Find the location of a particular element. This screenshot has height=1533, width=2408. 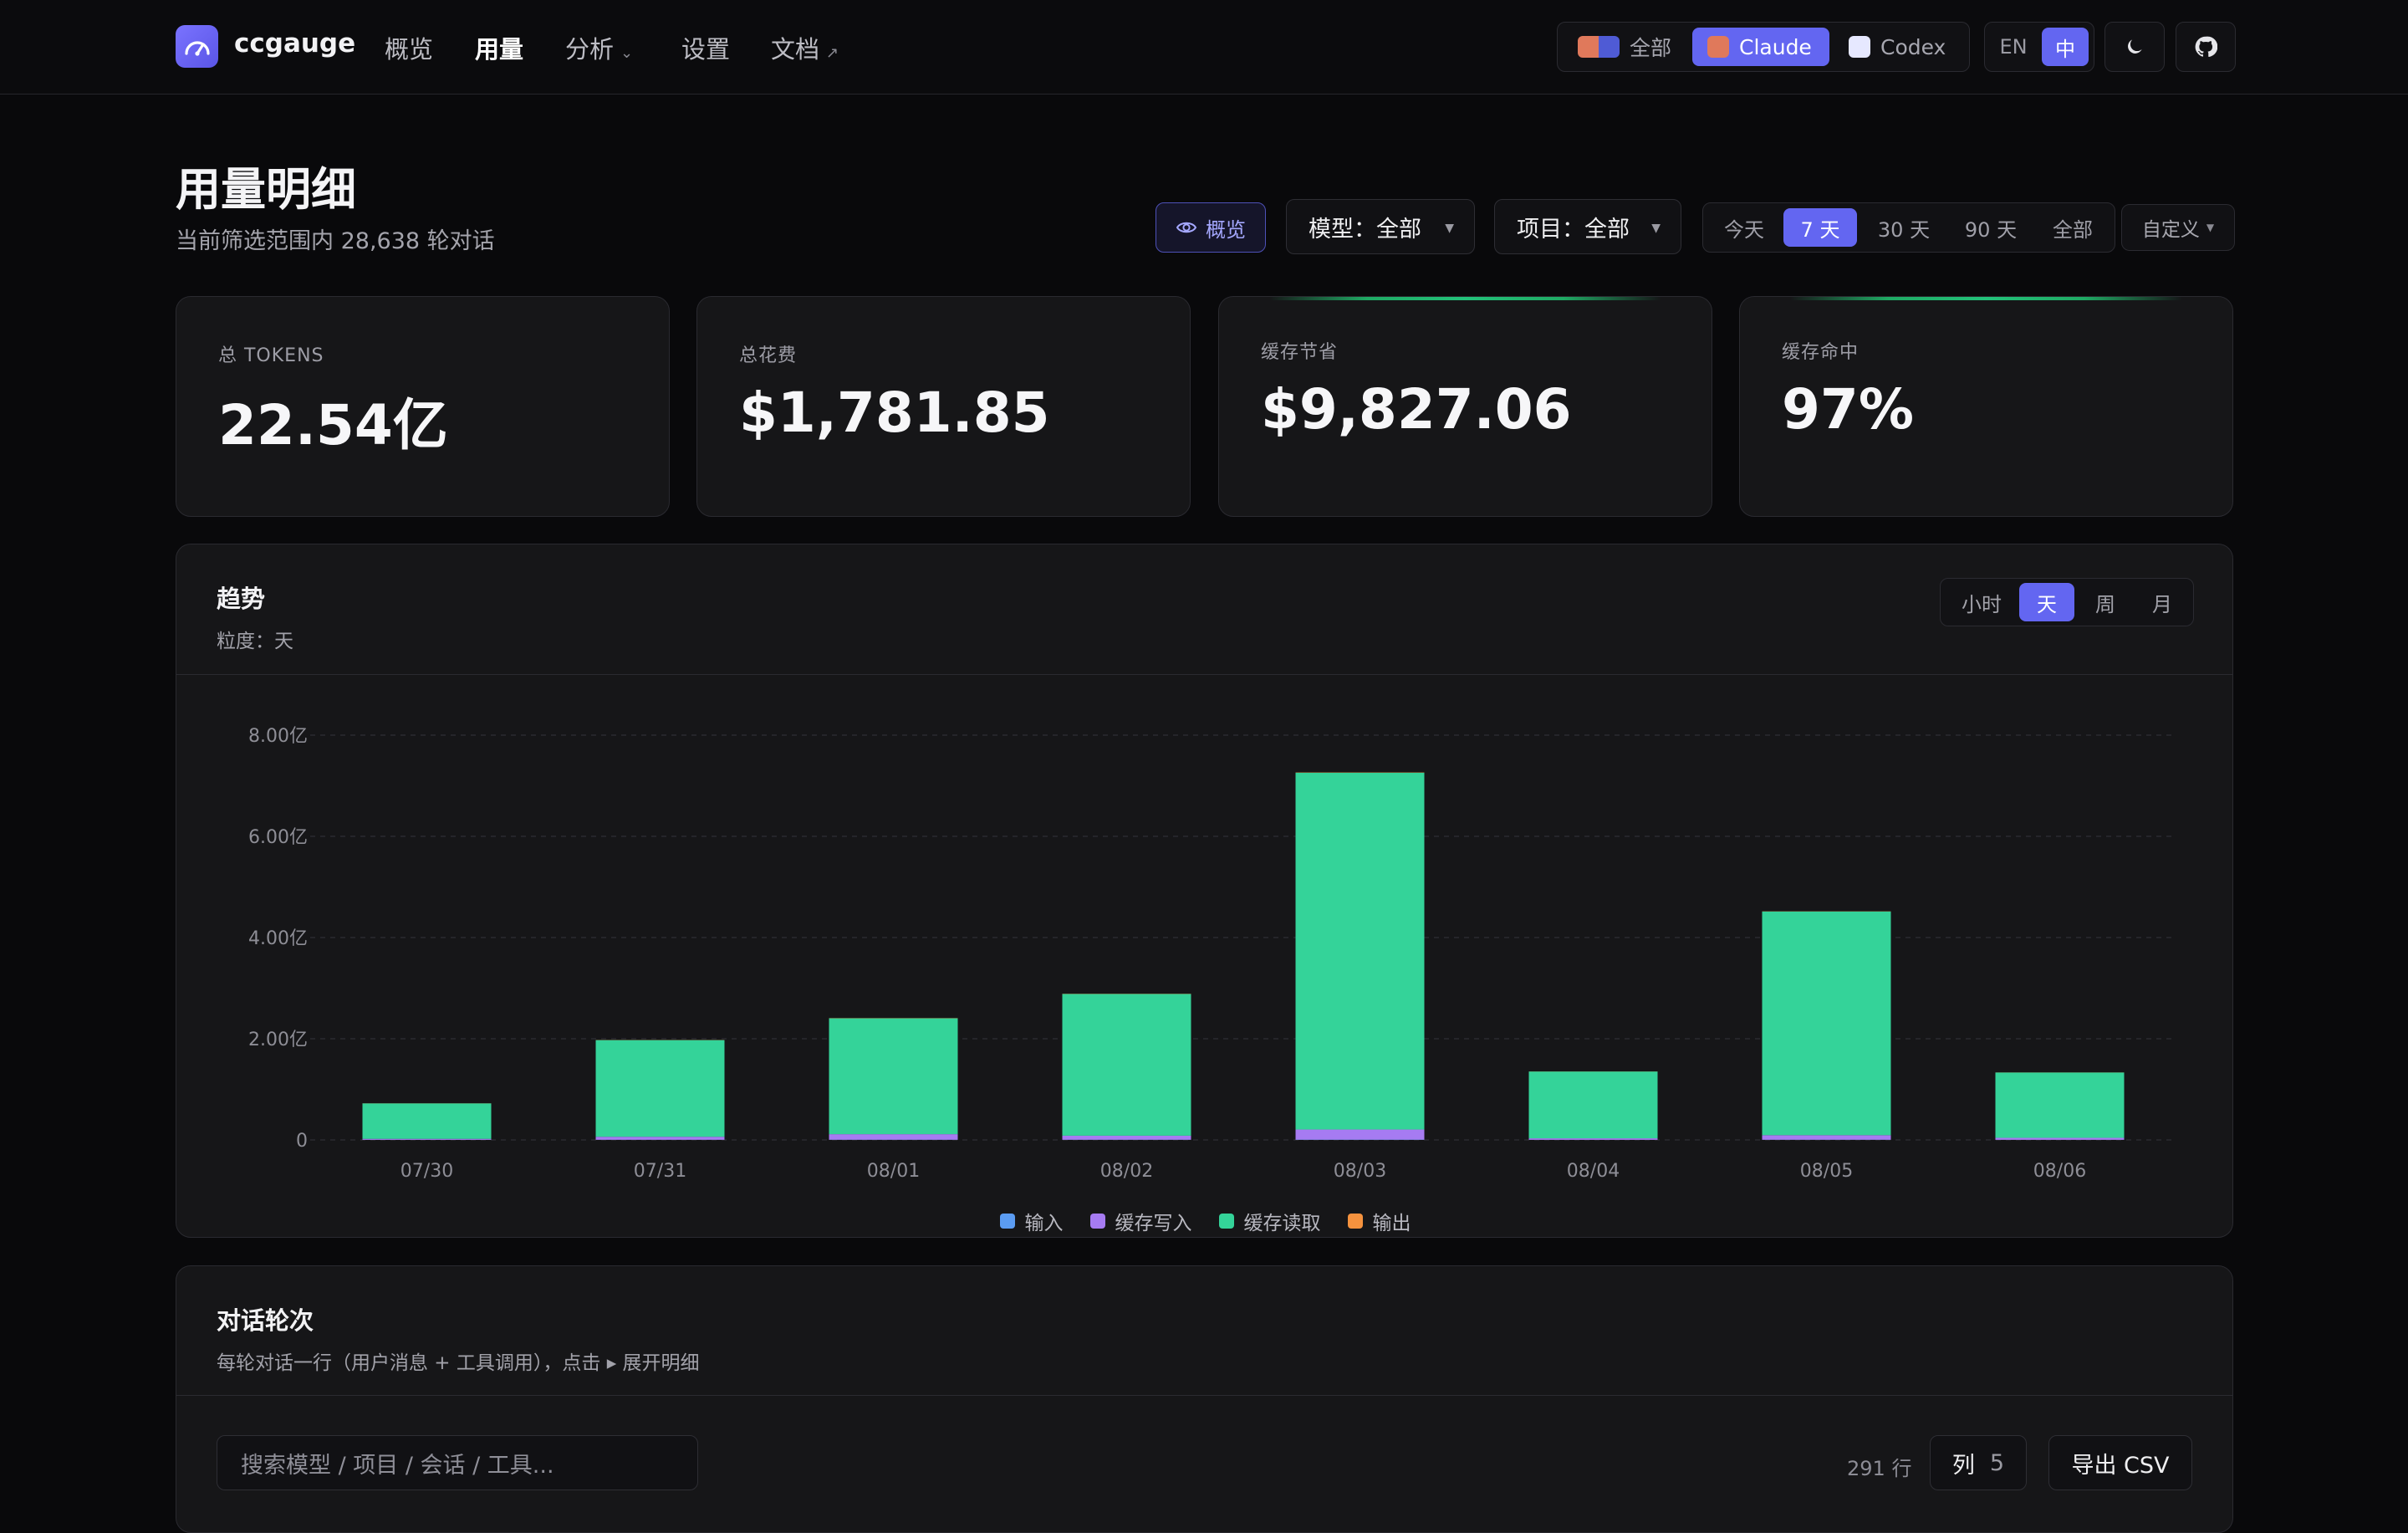

theme-toggle-button is located at coordinates (2135, 47).